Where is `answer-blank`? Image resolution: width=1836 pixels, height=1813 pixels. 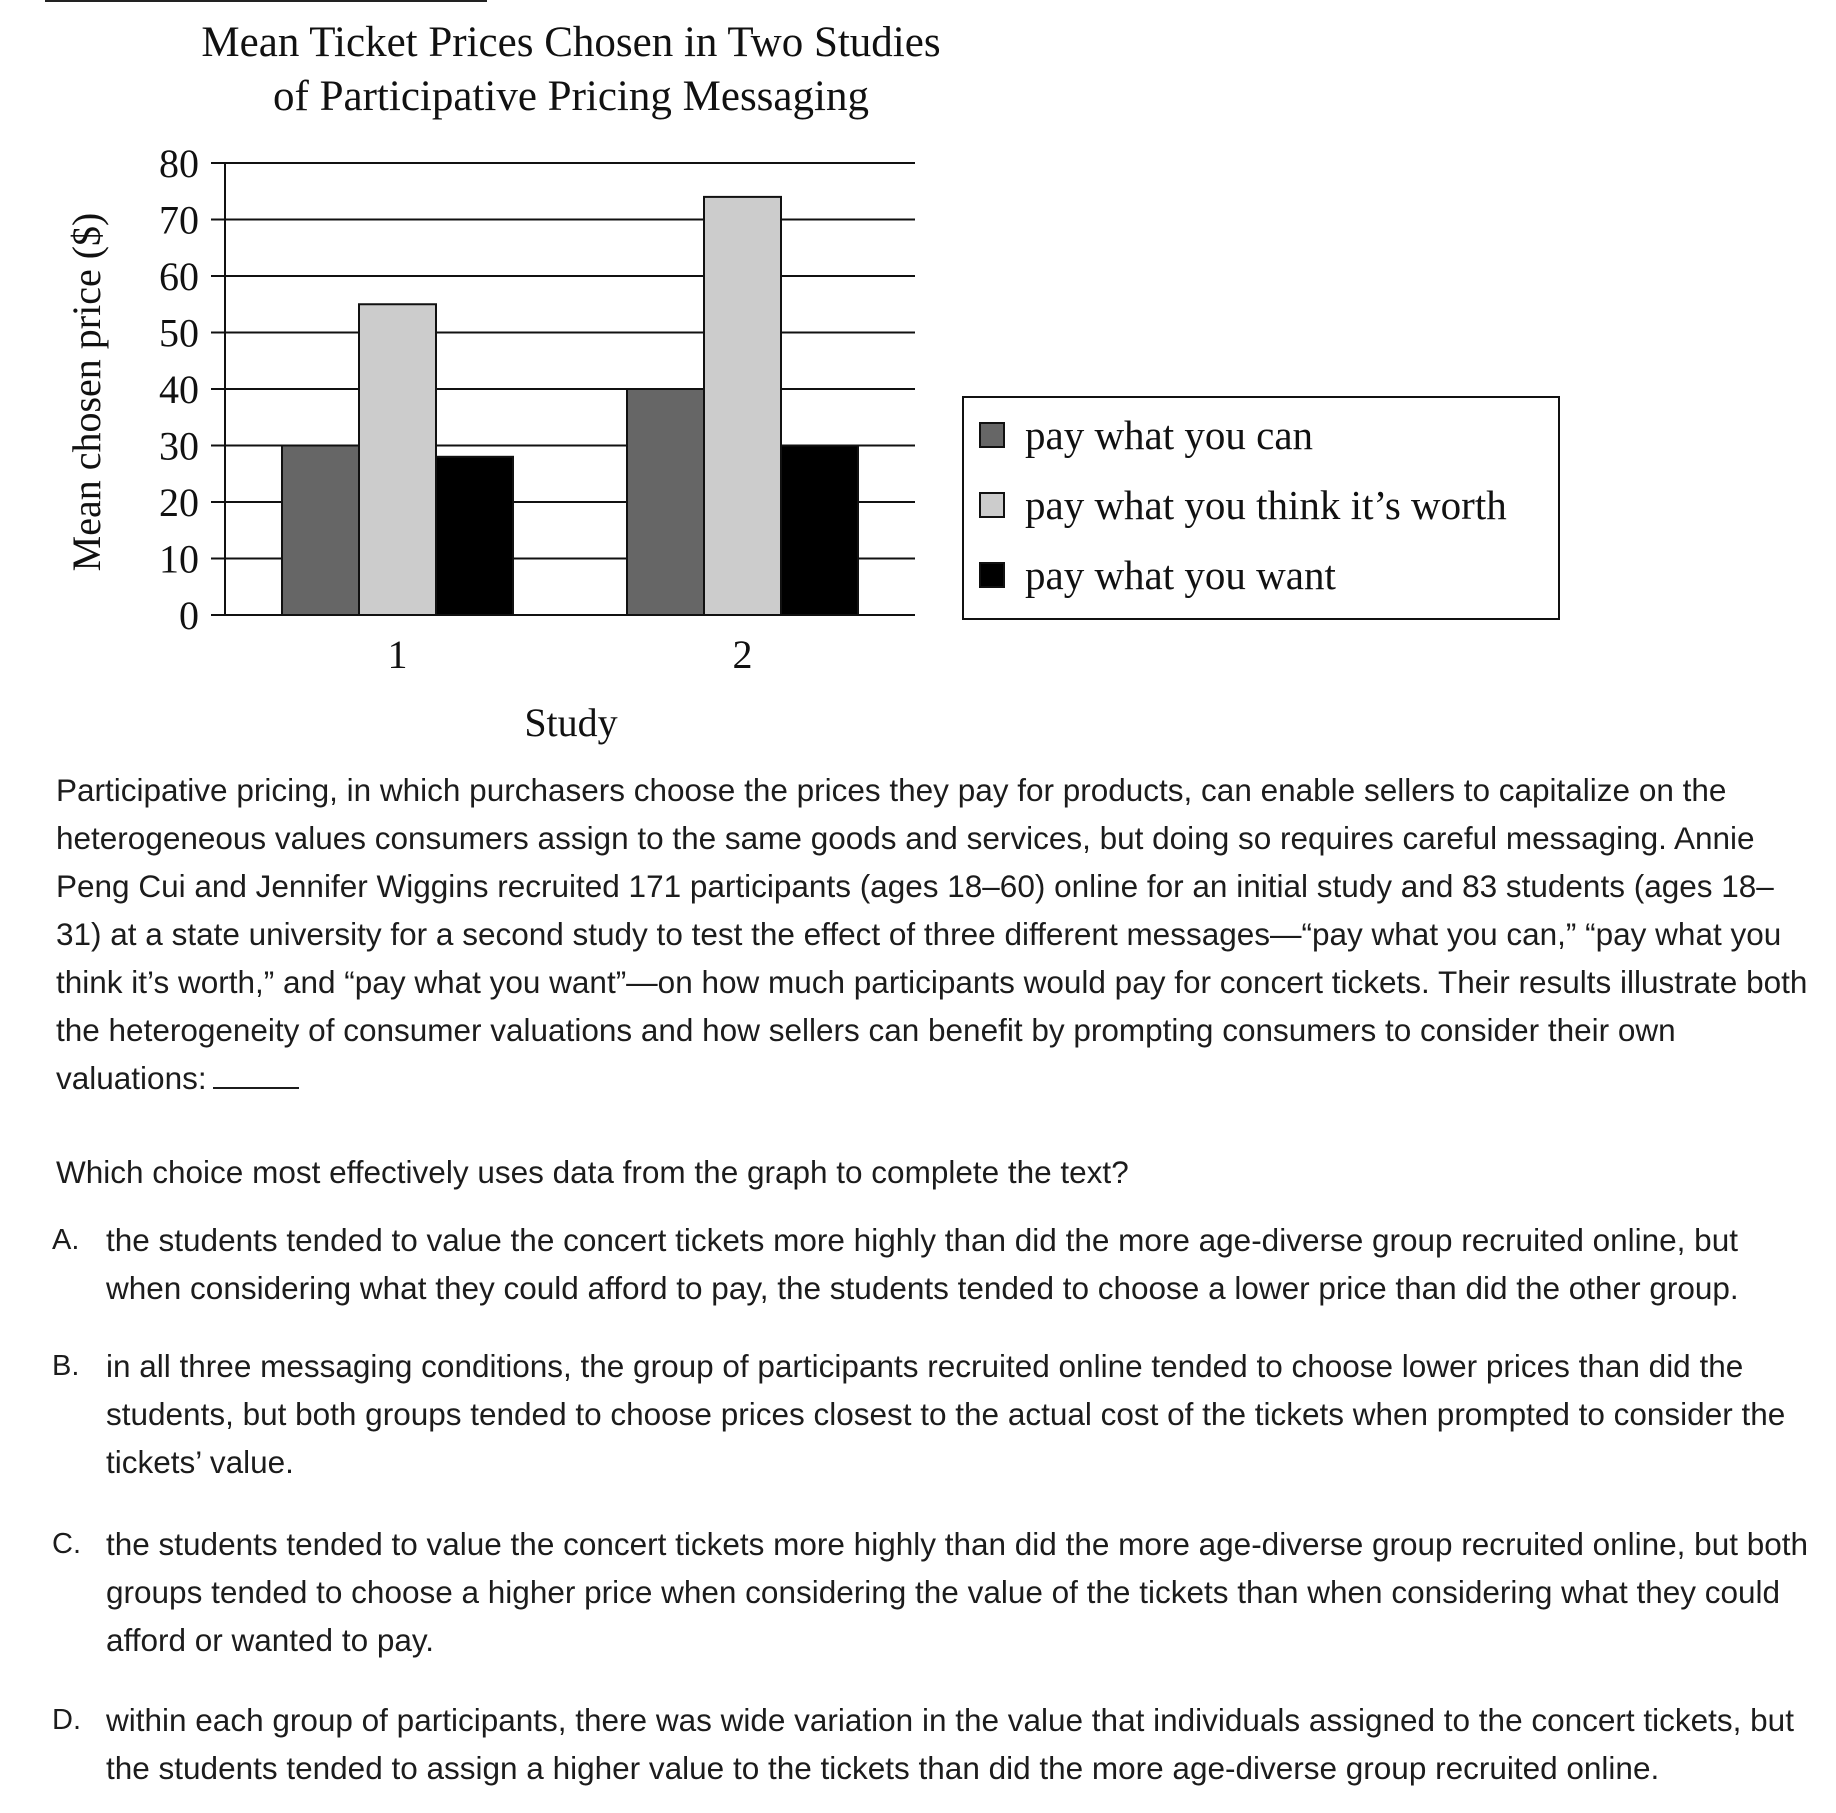
answer-blank is located at coordinates (255, 1075).